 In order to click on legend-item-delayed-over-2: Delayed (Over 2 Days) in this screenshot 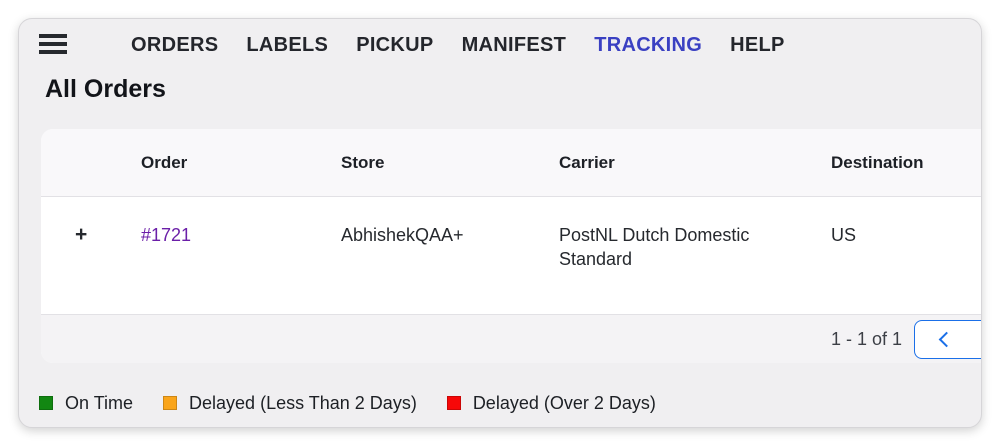, I will do `click(551, 403)`.